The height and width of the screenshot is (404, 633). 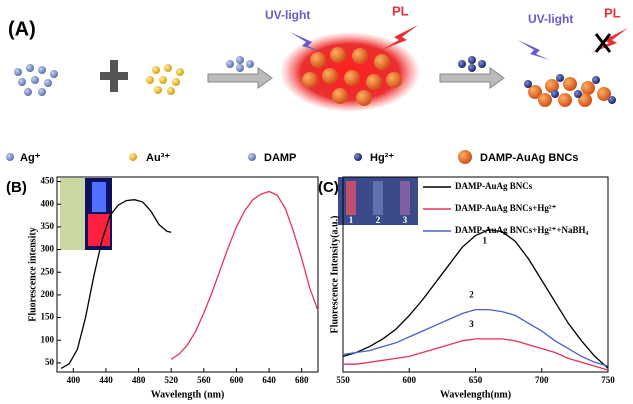 I want to click on y-tick-label: 300, so click(x=48, y=249).